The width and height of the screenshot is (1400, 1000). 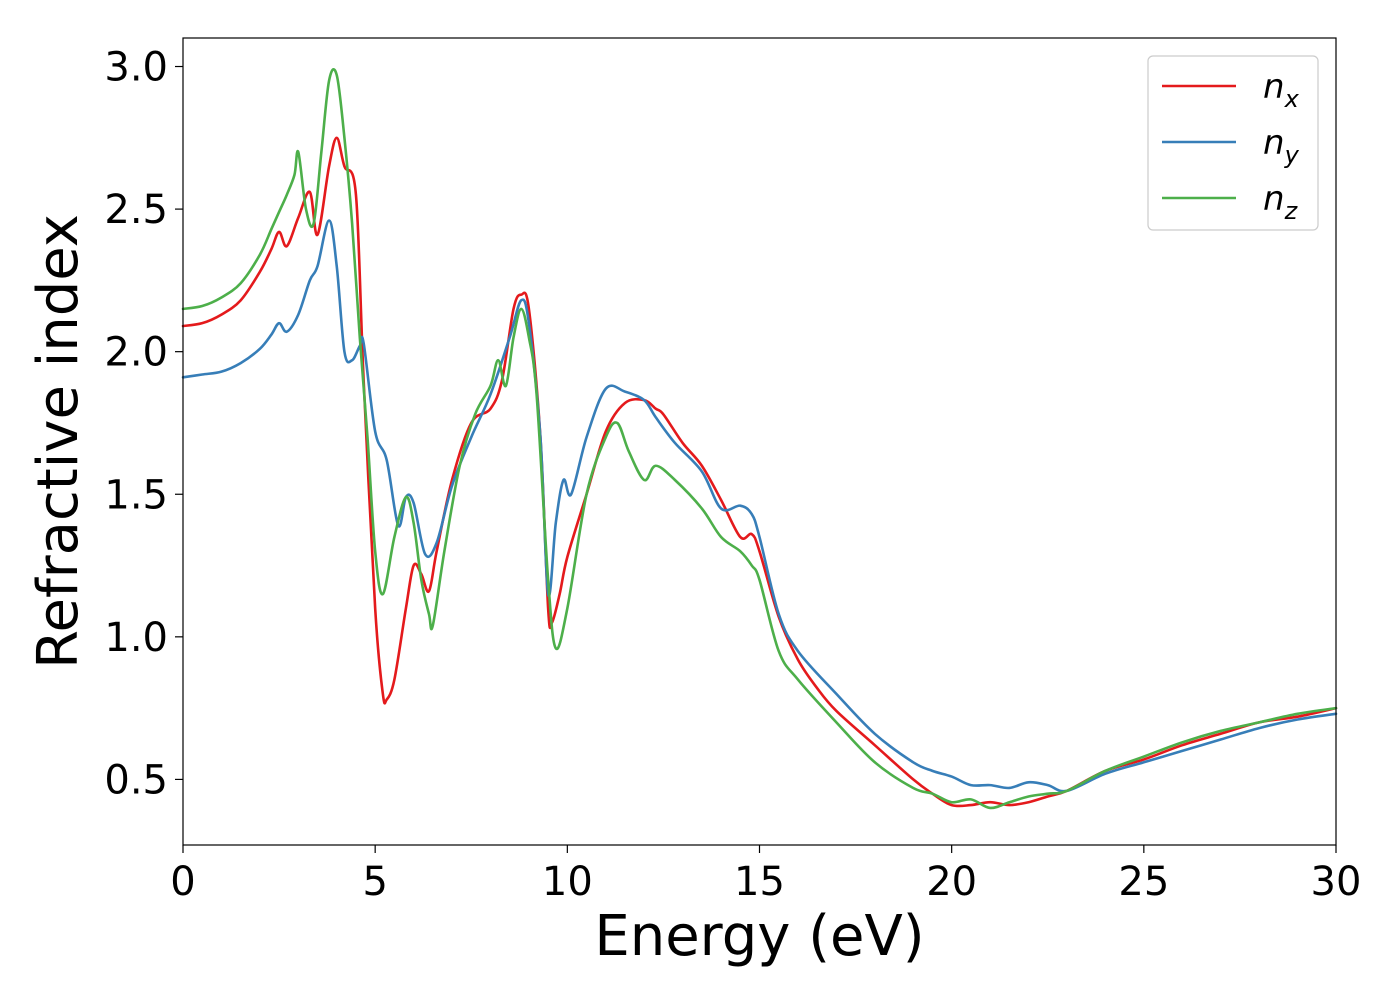 What do you see at coordinates (1336, 882) in the screenshot?
I see `x-tick-label: 30` at bounding box center [1336, 882].